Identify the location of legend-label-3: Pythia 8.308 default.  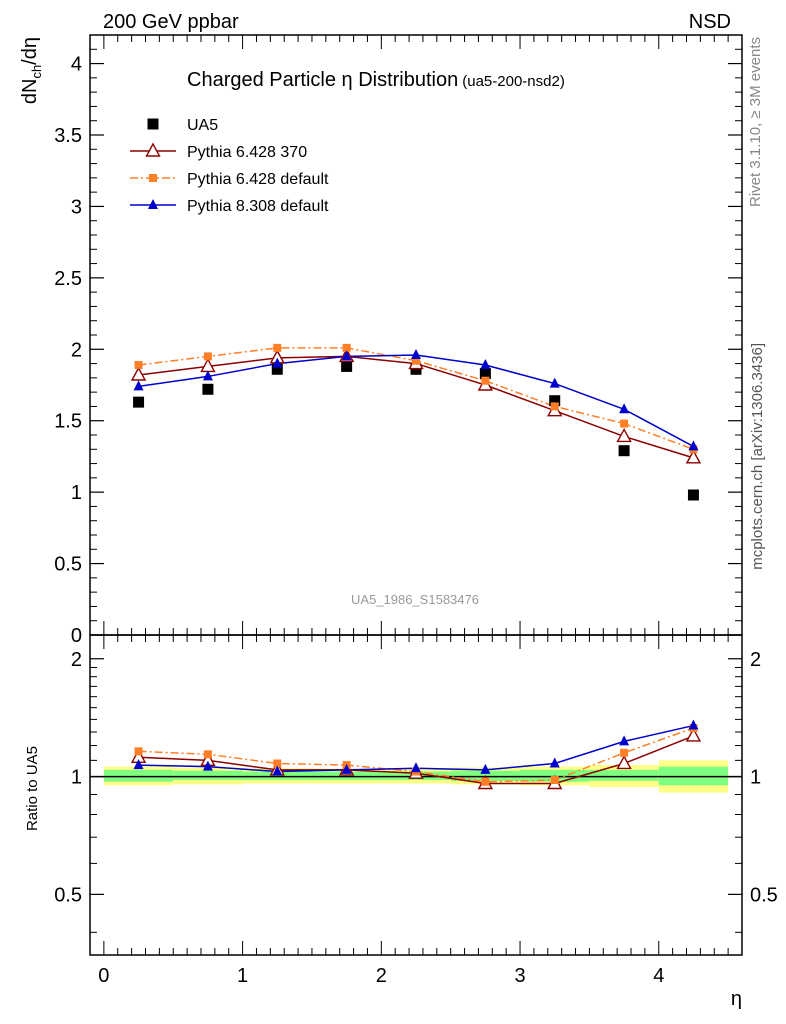
(258, 206).